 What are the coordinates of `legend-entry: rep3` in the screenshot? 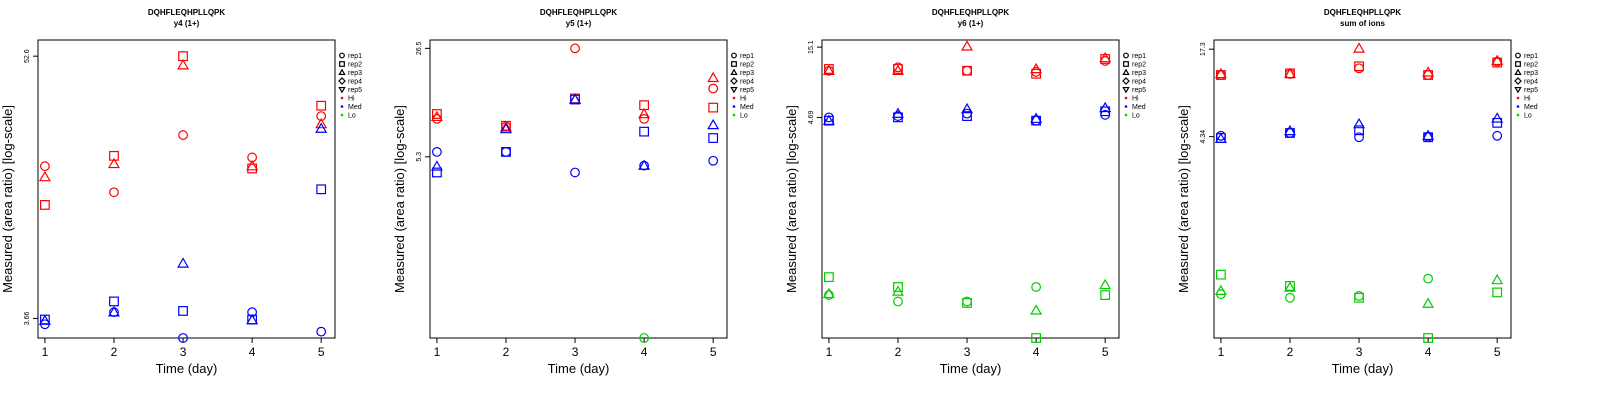 It's located at (1139, 73).